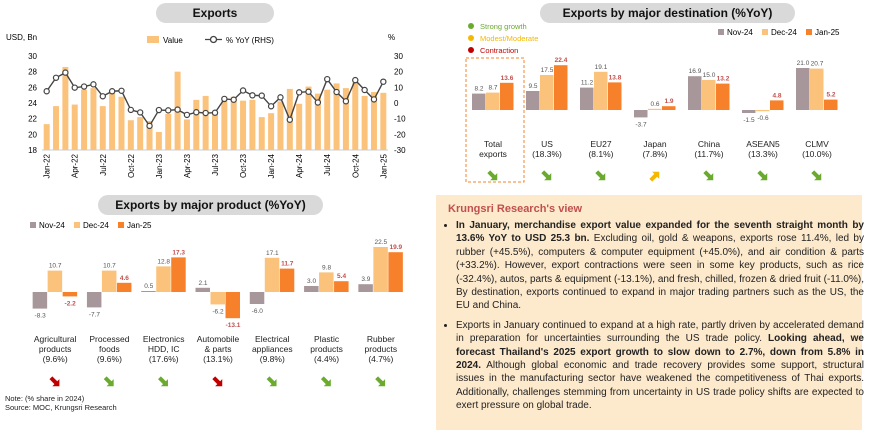 This screenshot has height=439, width=870. I want to click on exports-ytick: 24, so click(32, 103).